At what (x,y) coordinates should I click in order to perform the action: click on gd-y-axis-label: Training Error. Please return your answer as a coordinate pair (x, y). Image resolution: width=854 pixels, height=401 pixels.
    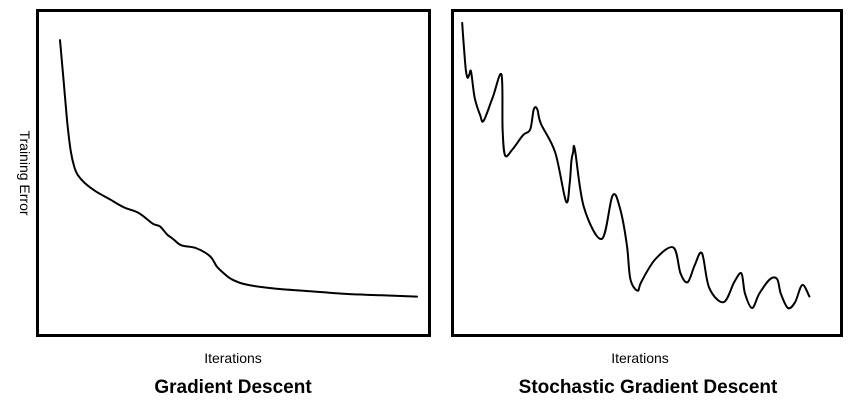
    Looking at the image, I should click on (25, 172).